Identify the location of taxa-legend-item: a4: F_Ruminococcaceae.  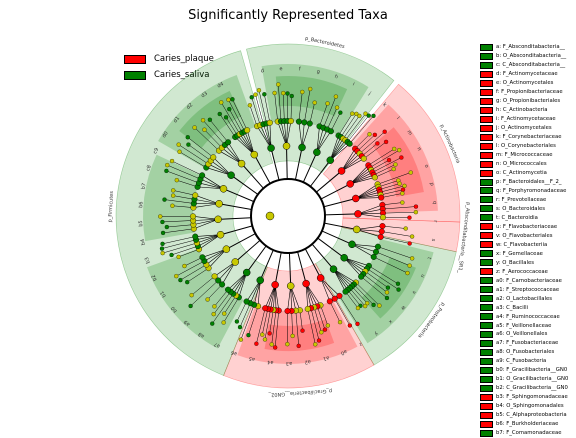
(528, 316).